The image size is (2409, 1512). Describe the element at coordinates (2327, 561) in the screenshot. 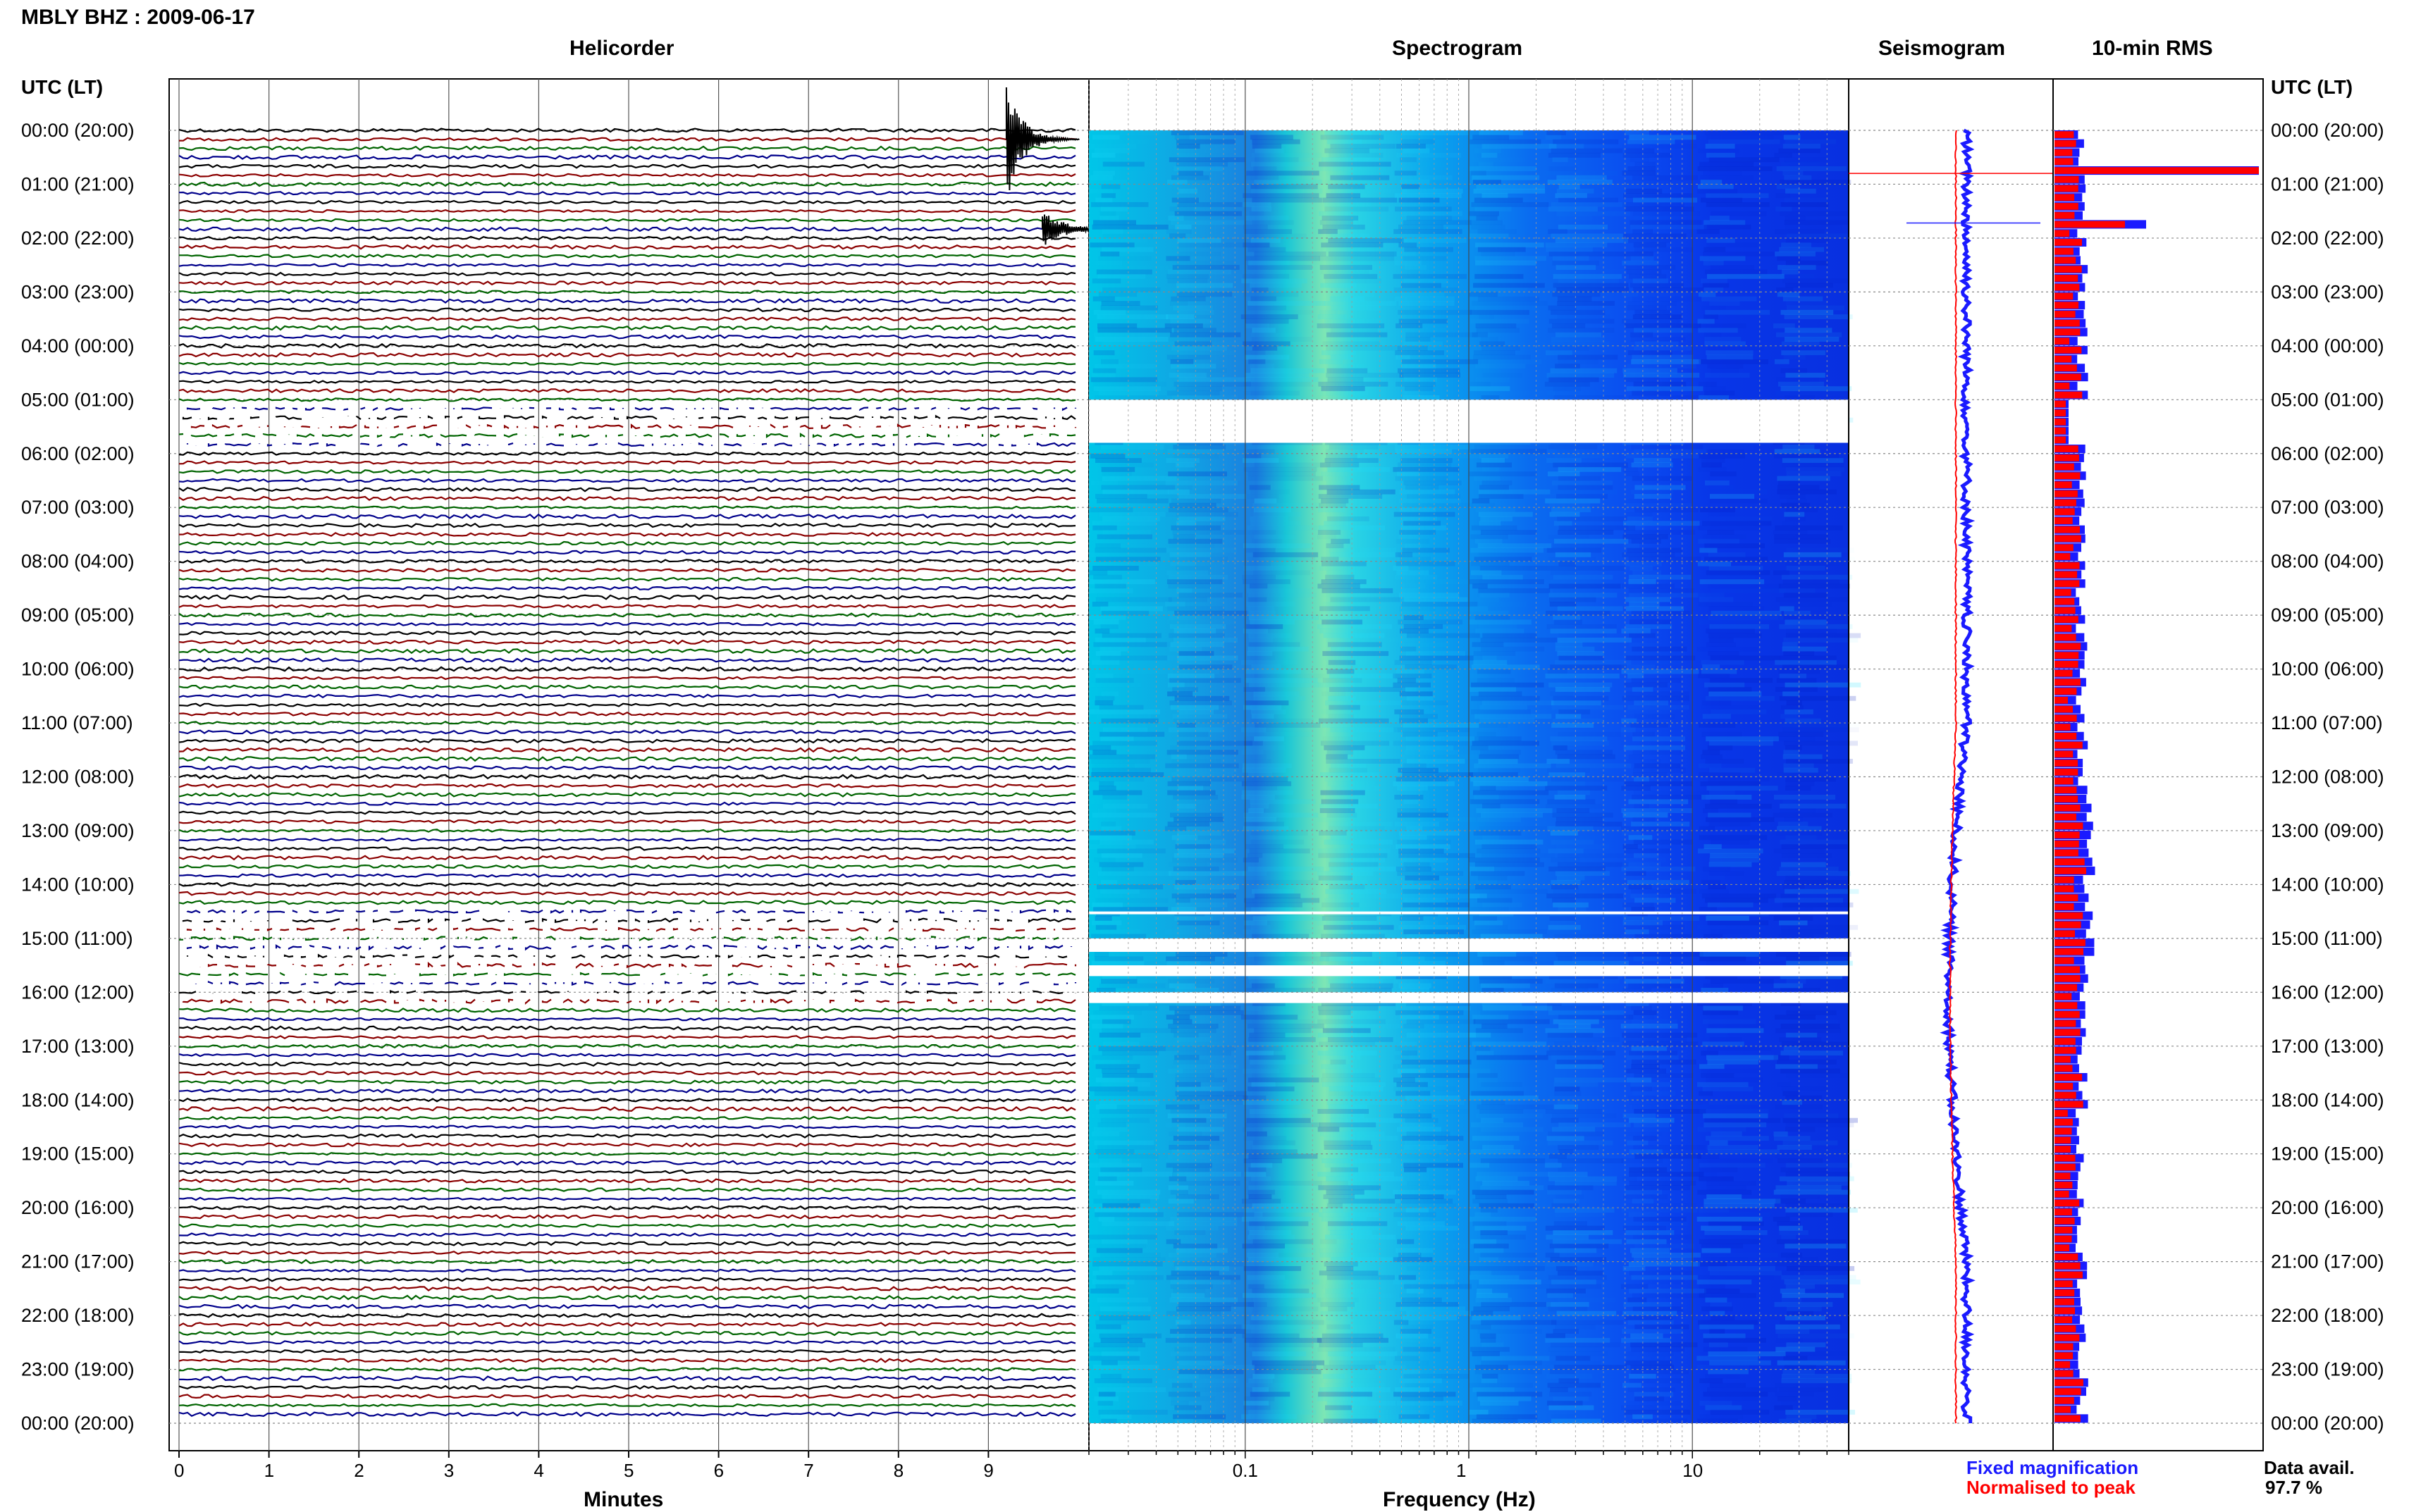

I see `time-tick-label: 08:00 (04:00)` at that location.